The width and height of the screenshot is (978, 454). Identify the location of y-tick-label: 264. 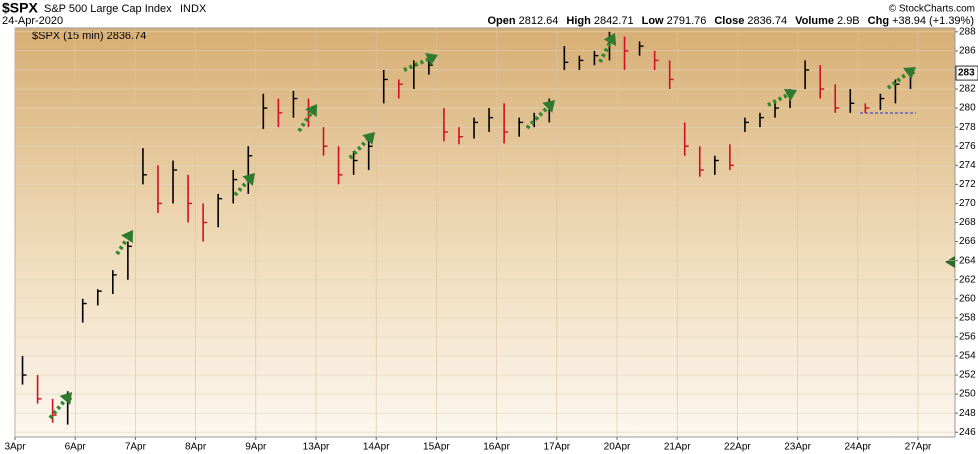
(967, 260).